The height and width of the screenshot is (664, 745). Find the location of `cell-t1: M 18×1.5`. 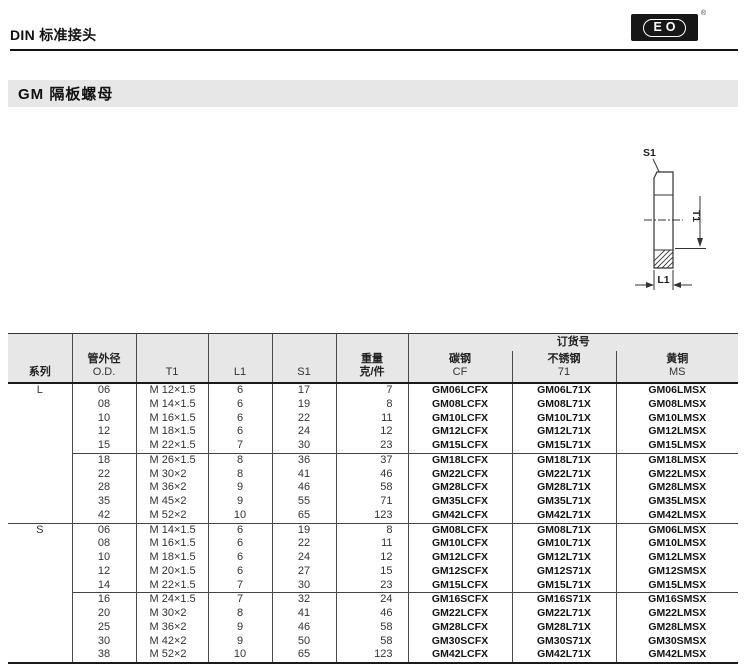

cell-t1: M 18×1.5 is located at coordinates (171, 432).